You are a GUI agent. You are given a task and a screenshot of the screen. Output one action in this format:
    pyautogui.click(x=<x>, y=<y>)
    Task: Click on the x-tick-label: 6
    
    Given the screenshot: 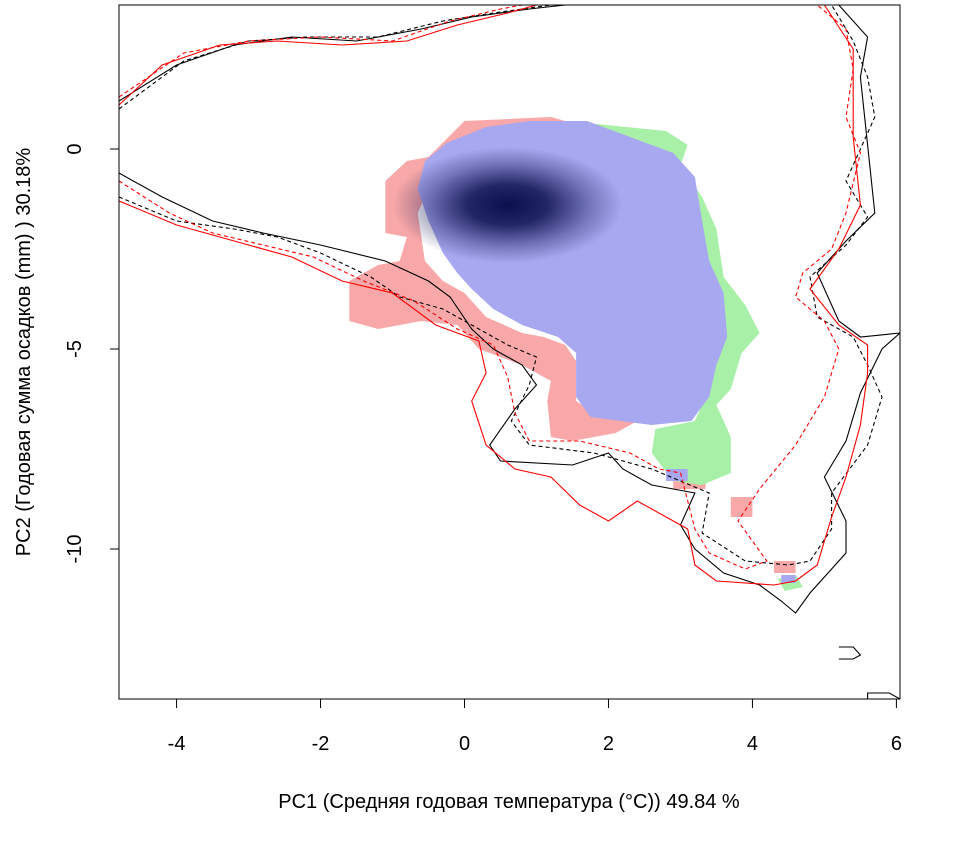 What is the action you would take?
    pyautogui.click(x=896, y=744)
    